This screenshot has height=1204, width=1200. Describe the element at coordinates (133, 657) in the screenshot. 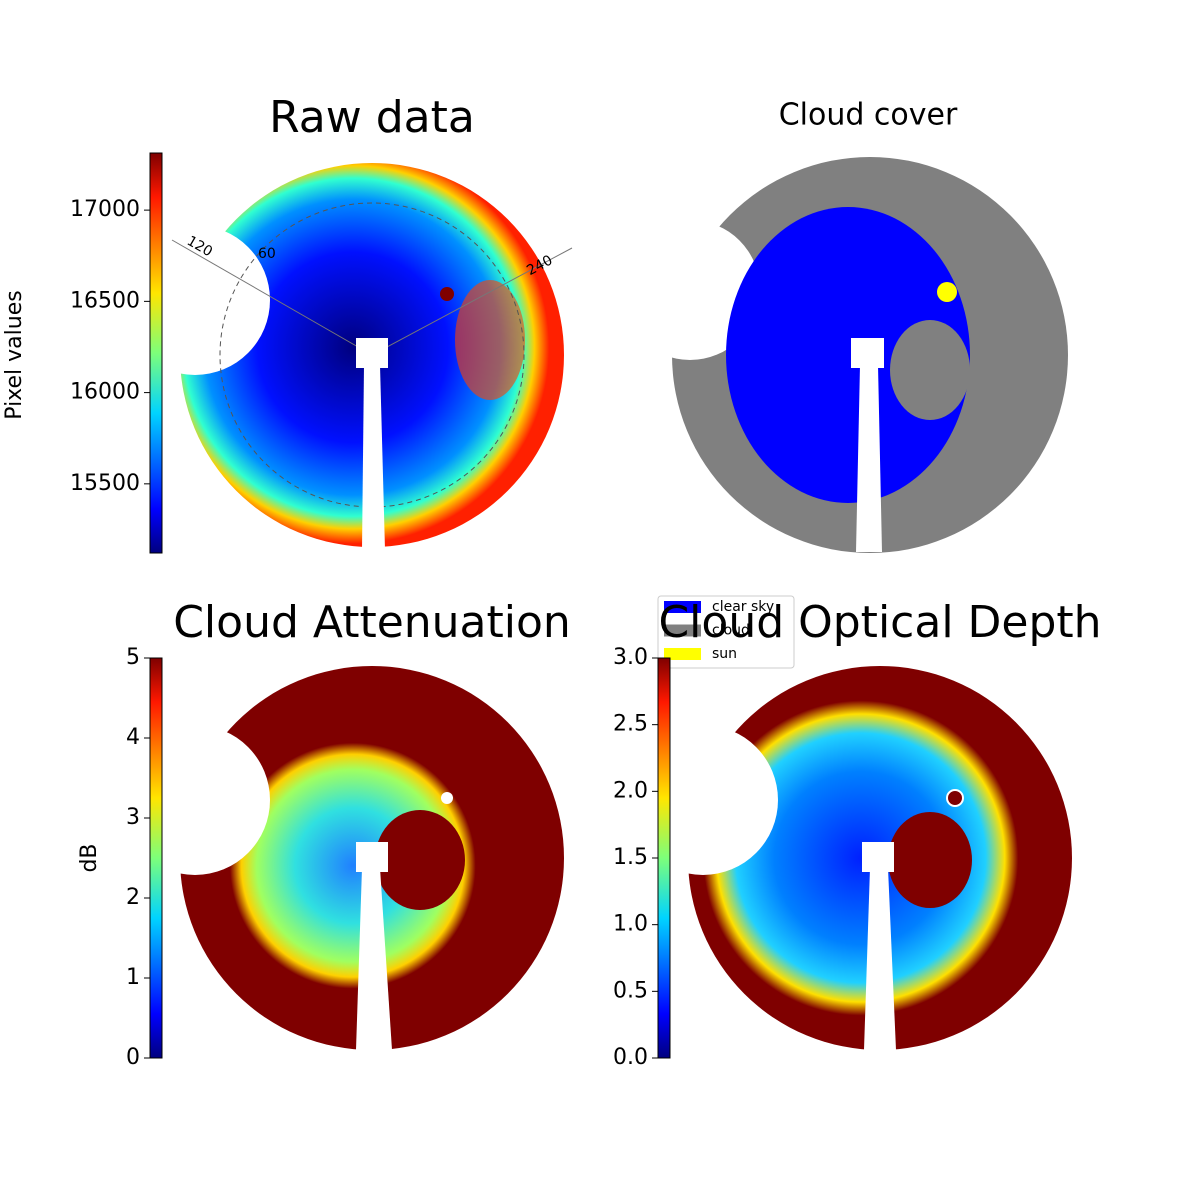

I see `tick-label: 5` at that location.